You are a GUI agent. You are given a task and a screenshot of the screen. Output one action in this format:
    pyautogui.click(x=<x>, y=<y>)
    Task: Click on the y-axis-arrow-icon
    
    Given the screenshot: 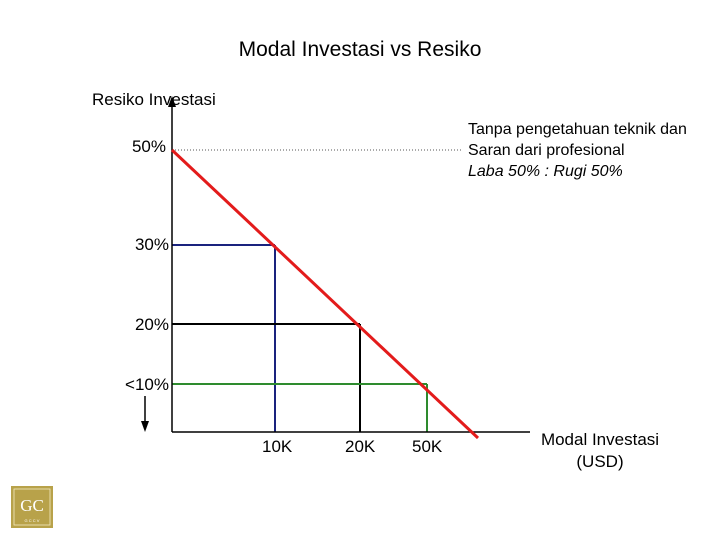 What is the action you would take?
    pyautogui.click(x=172, y=101)
    